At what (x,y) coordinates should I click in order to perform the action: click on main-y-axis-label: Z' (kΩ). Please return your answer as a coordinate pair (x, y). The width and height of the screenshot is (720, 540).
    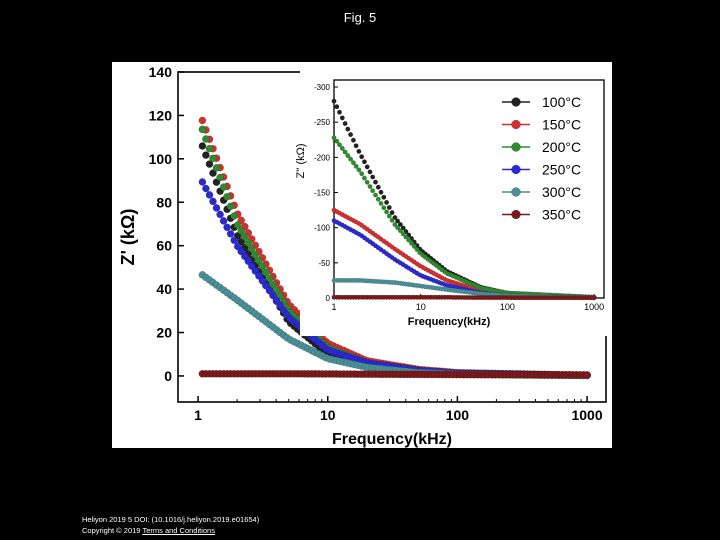
    Looking at the image, I should click on (128, 237).